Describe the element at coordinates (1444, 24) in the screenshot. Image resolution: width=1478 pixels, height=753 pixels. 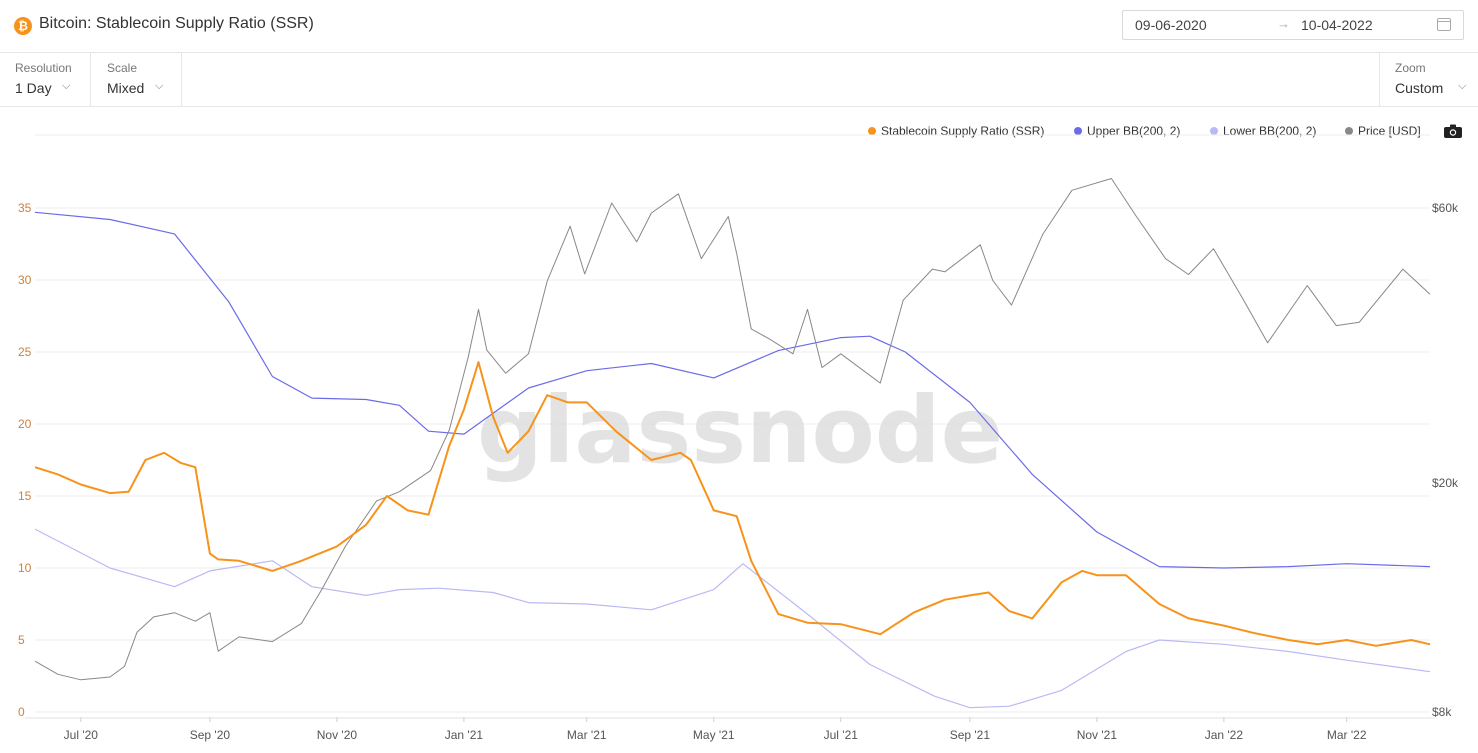
I see `calendar-icon` at that location.